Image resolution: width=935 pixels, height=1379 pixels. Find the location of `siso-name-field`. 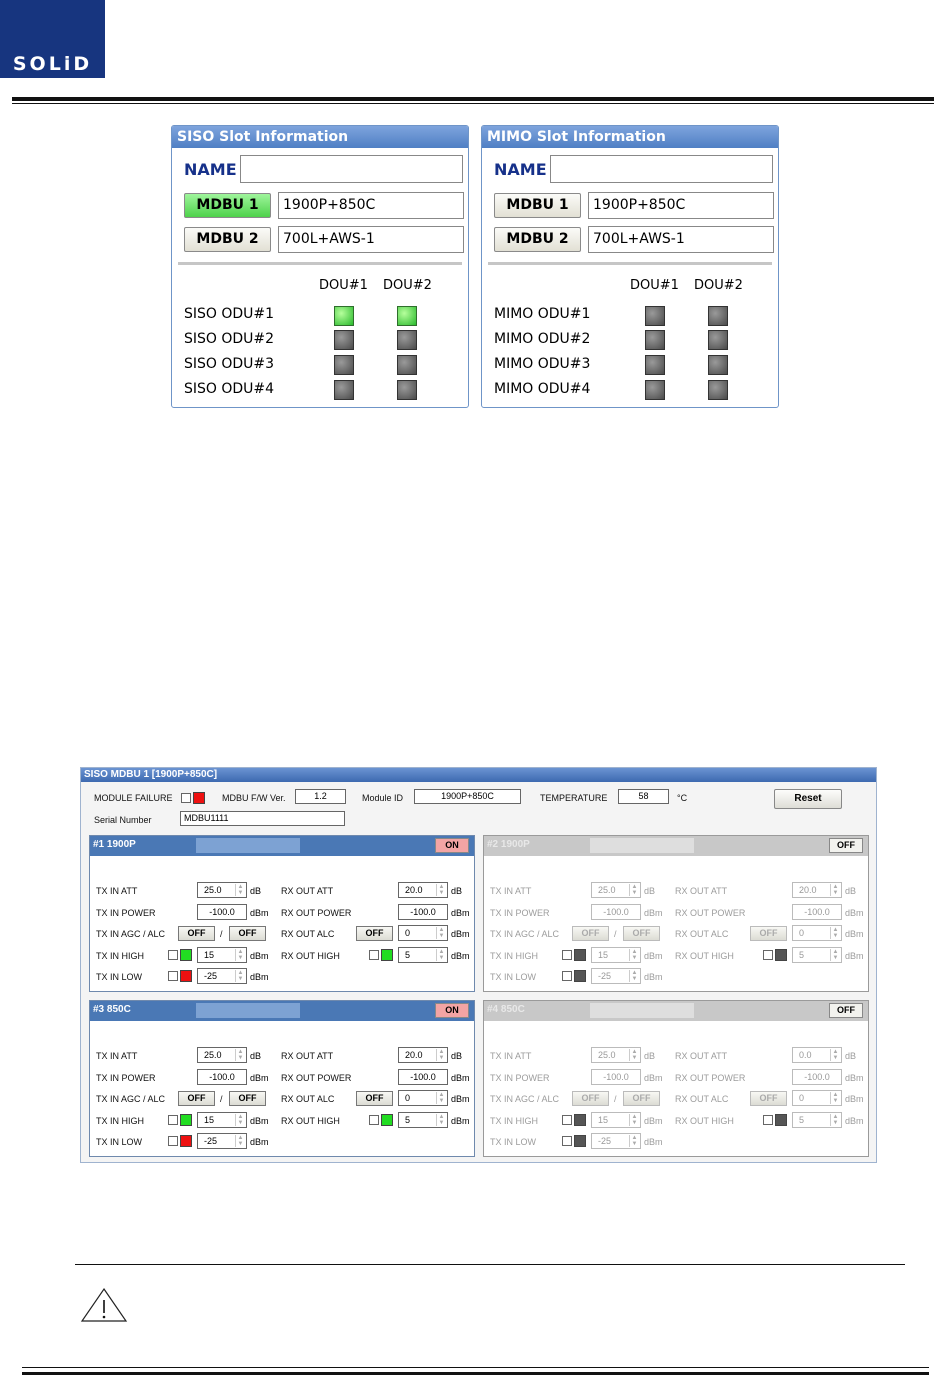

siso-name-field is located at coordinates (351, 169).